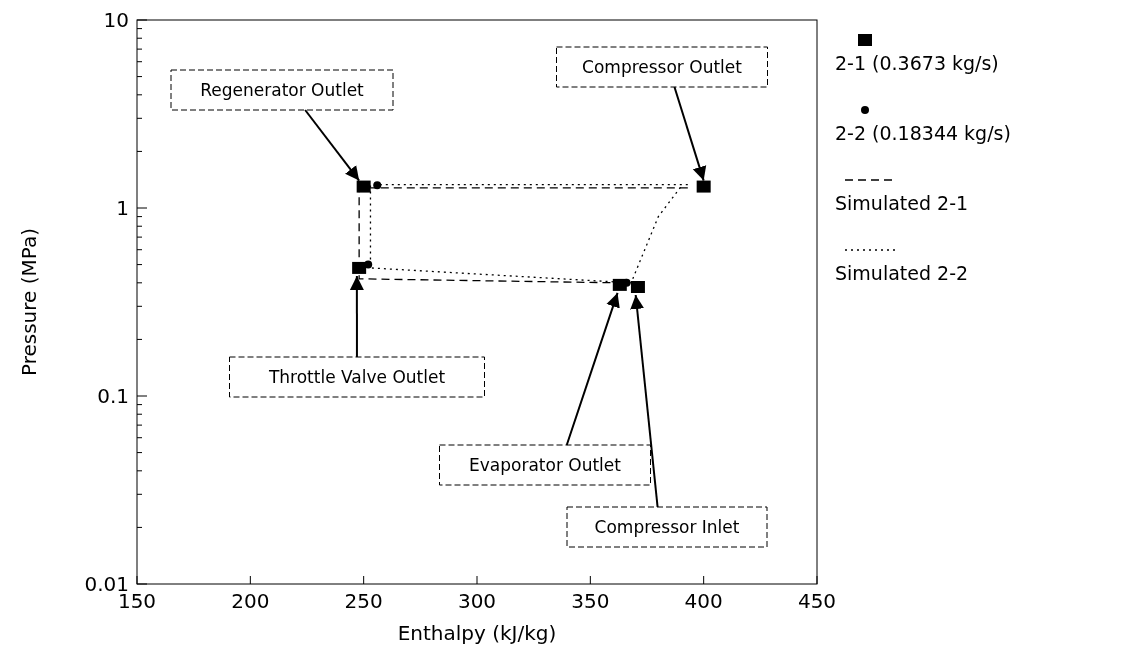 This screenshot has width=1138, height=656. Describe the element at coordinates (662, 67) in the screenshot. I see `annotation: Compressor Outlet` at that location.